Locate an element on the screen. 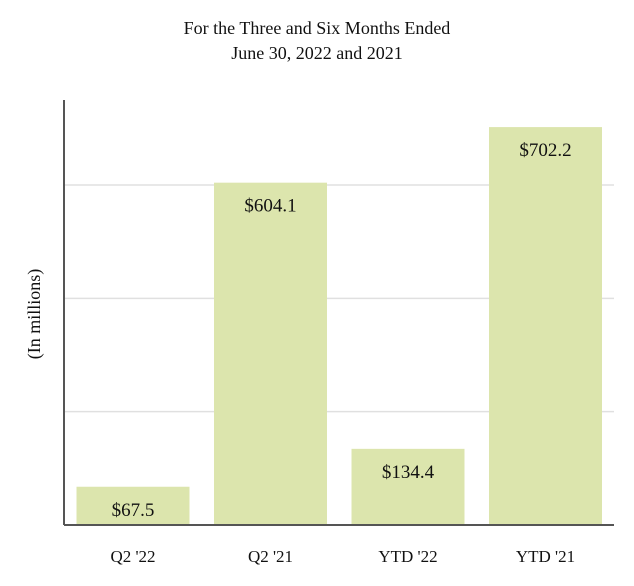 This screenshot has width=634, height=586. x-tick-label-3: YTD '21 is located at coordinates (545, 556).